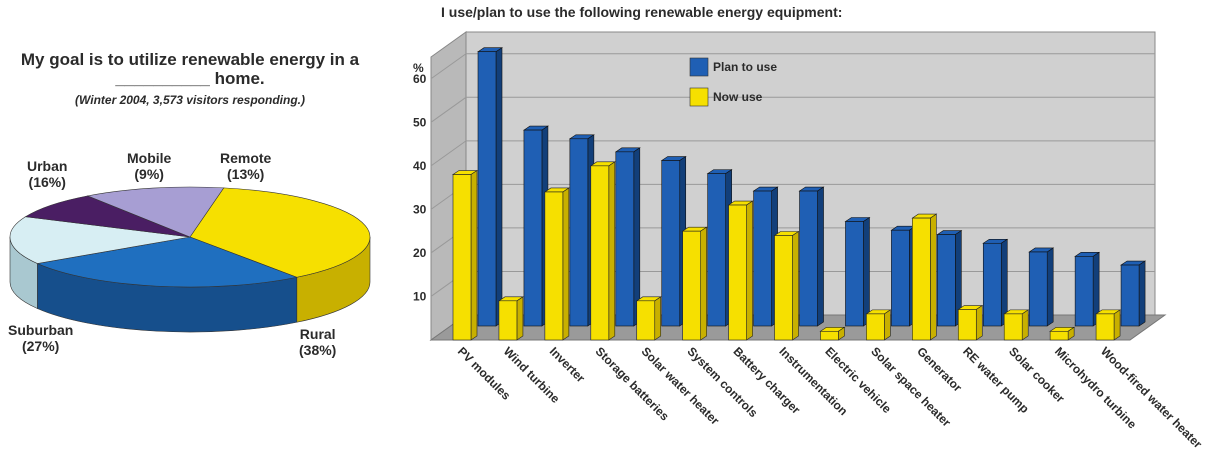 This screenshot has width=1210, height=455. Describe the element at coordinates (107, 216) in the screenshot. I see `pie-slice-mobile` at that location.